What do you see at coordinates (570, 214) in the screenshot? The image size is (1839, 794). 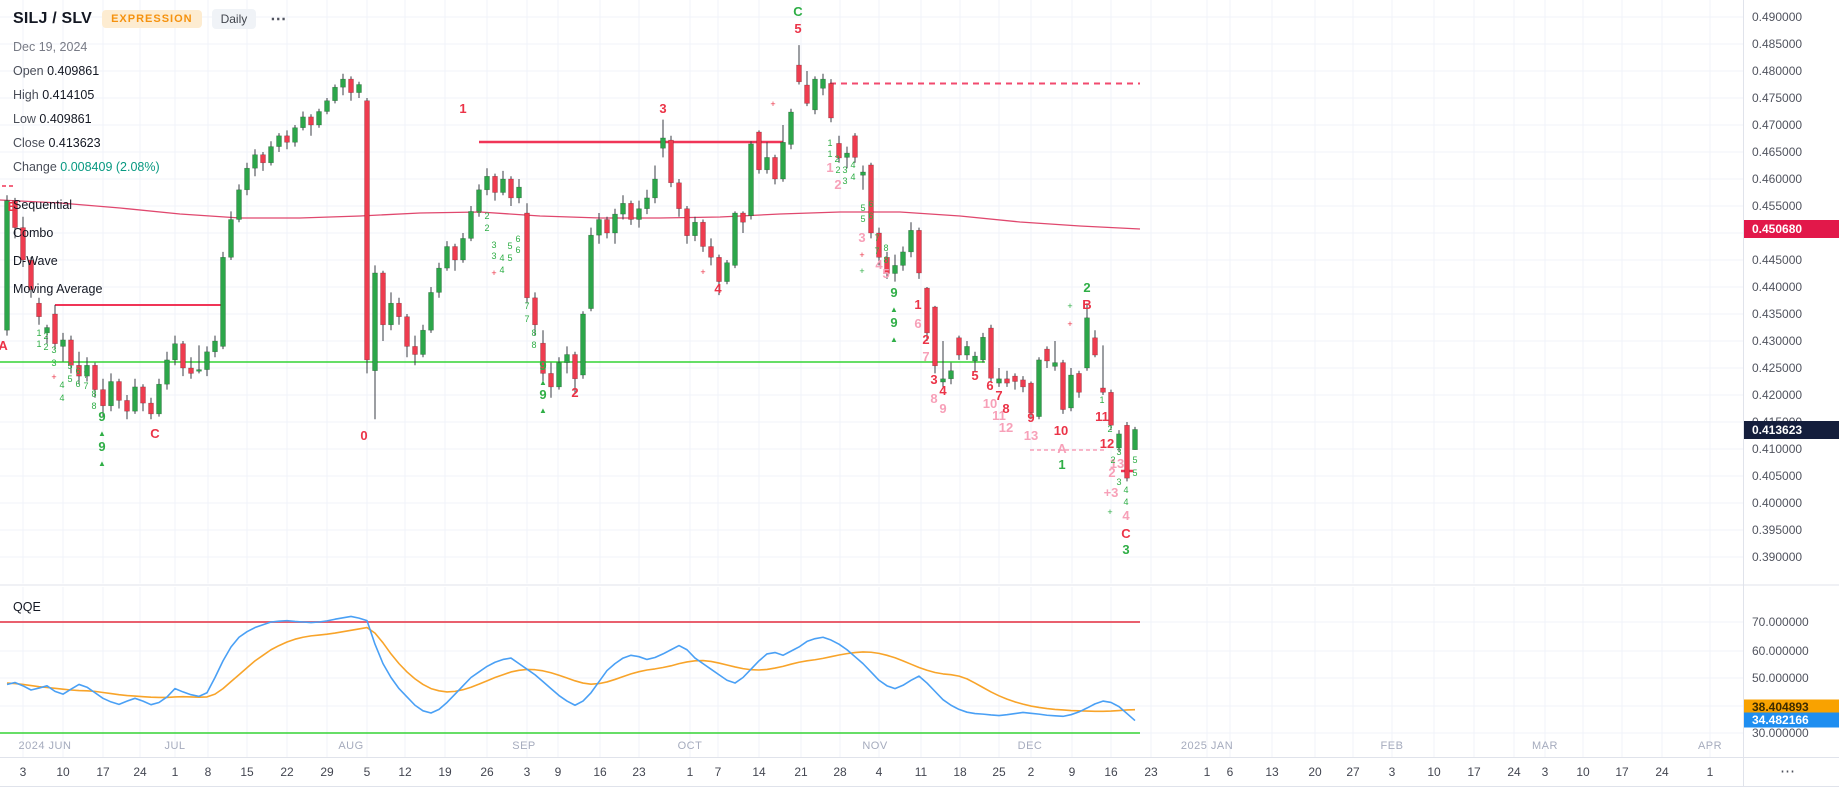 I see `moving-average-line` at bounding box center [570, 214].